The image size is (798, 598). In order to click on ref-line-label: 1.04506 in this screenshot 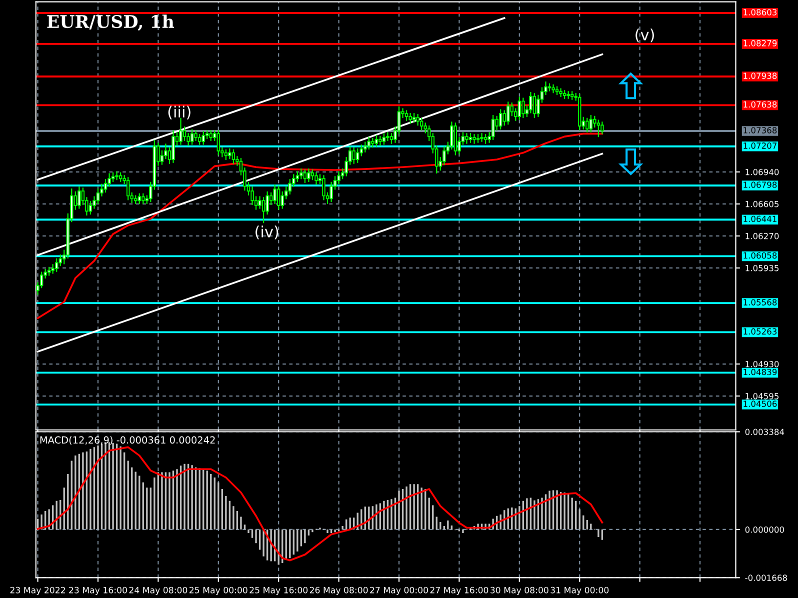, I will do `click(760, 403)`.